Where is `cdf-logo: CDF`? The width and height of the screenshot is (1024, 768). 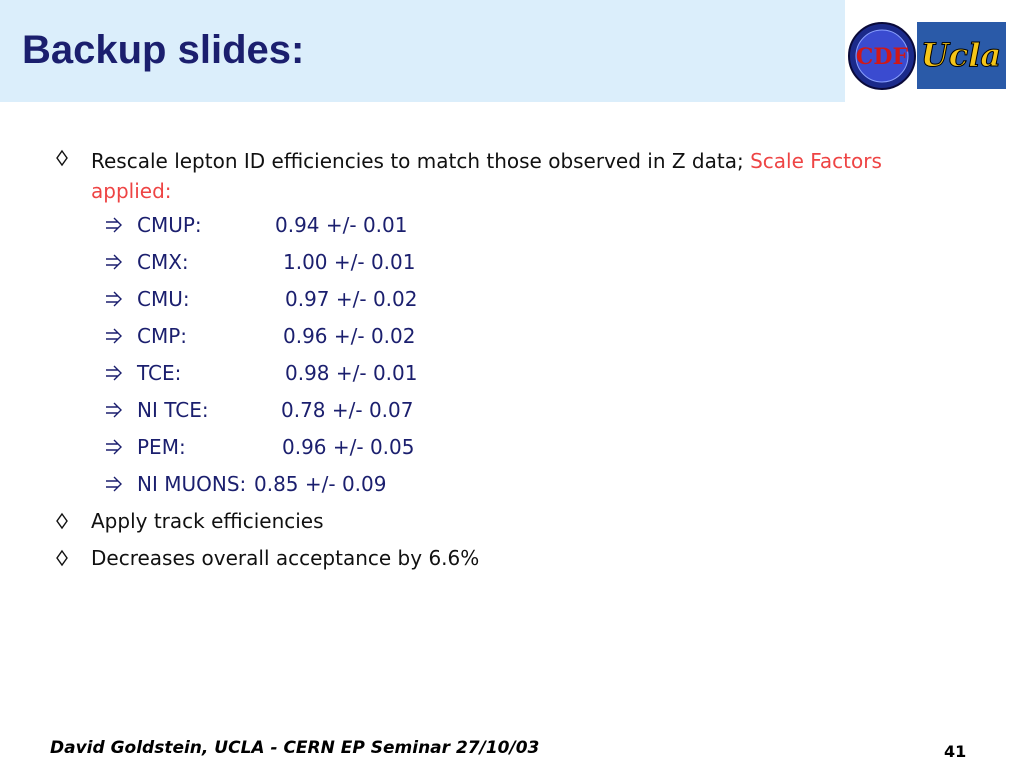 cdf-logo: CDF is located at coordinates (882, 56).